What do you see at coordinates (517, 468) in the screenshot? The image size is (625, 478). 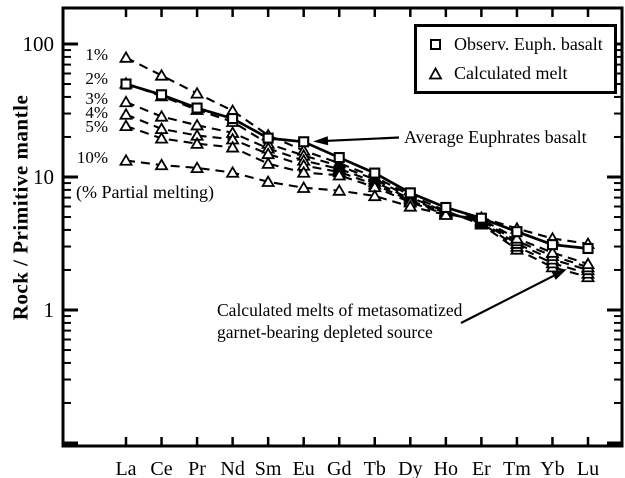 I see `x-tick-label: Tm` at bounding box center [517, 468].